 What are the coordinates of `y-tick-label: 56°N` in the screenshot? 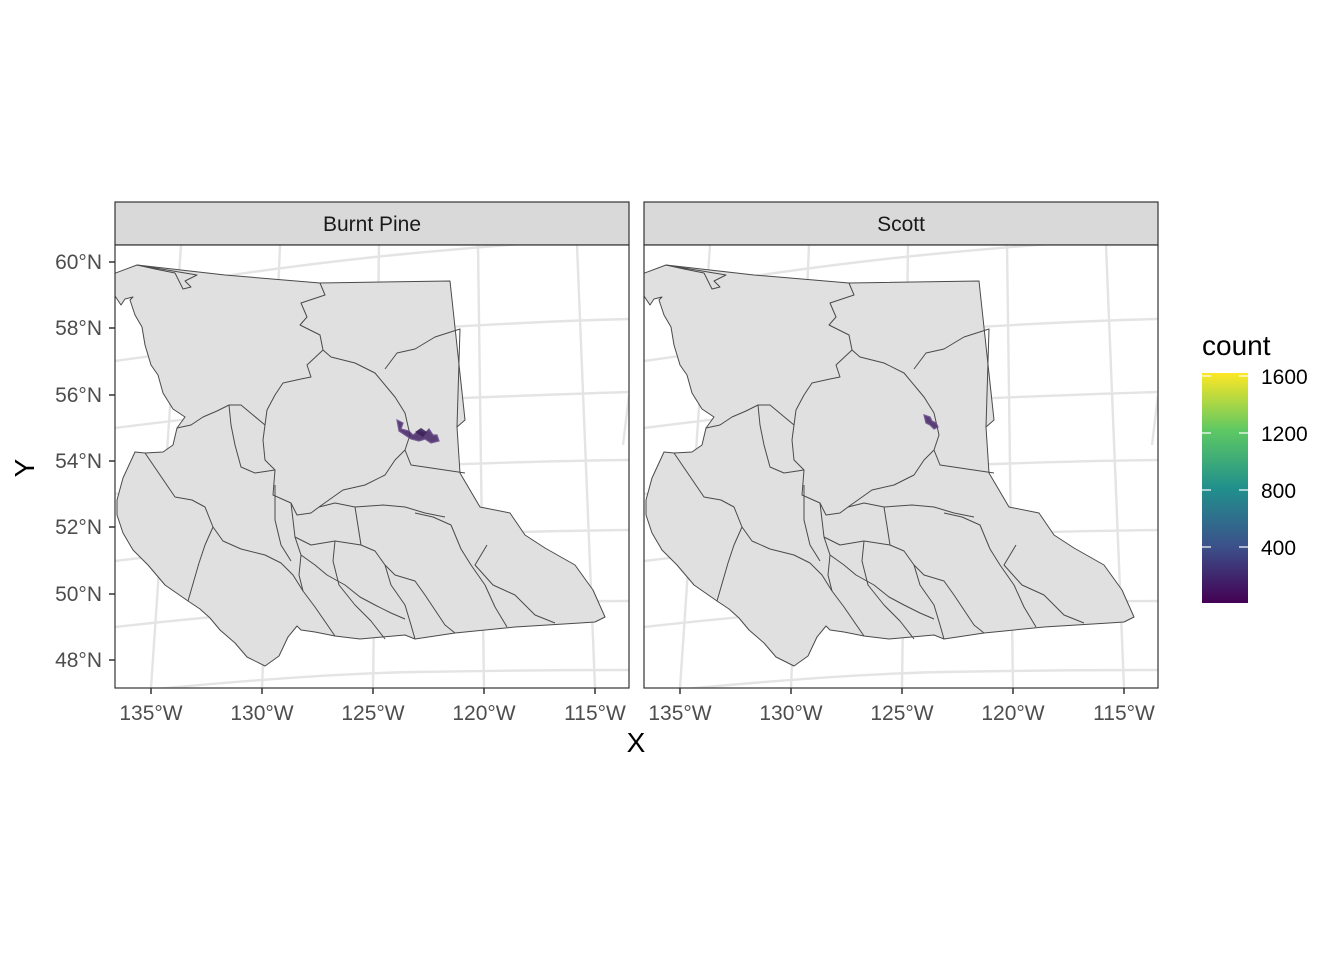 It's located at (78, 395).